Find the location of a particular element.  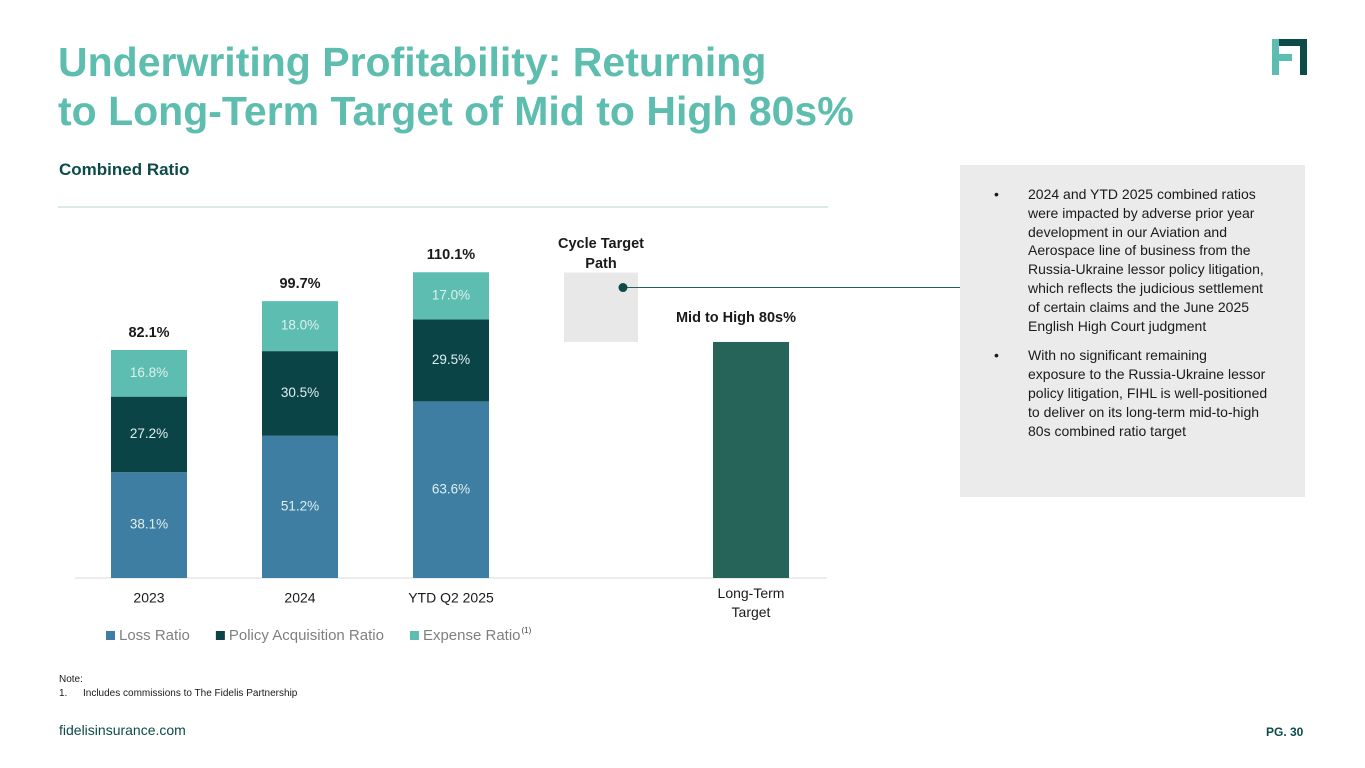

legend-label: Expense Ratio is located at coordinates (472, 635).